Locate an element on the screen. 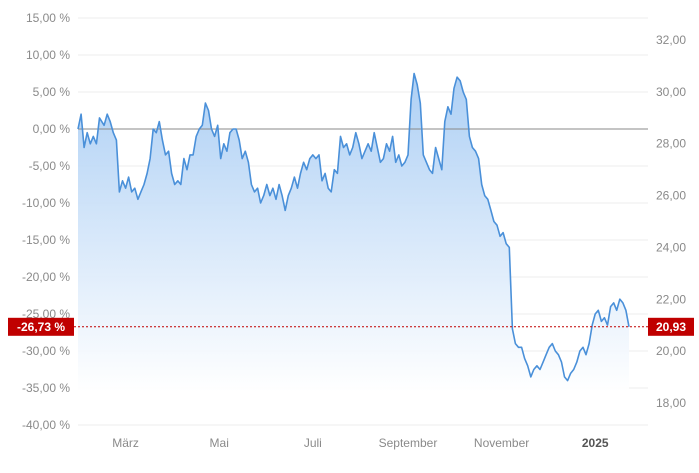 This screenshot has height=473, width=699. x-tick-label: 2025 is located at coordinates (595, 443).